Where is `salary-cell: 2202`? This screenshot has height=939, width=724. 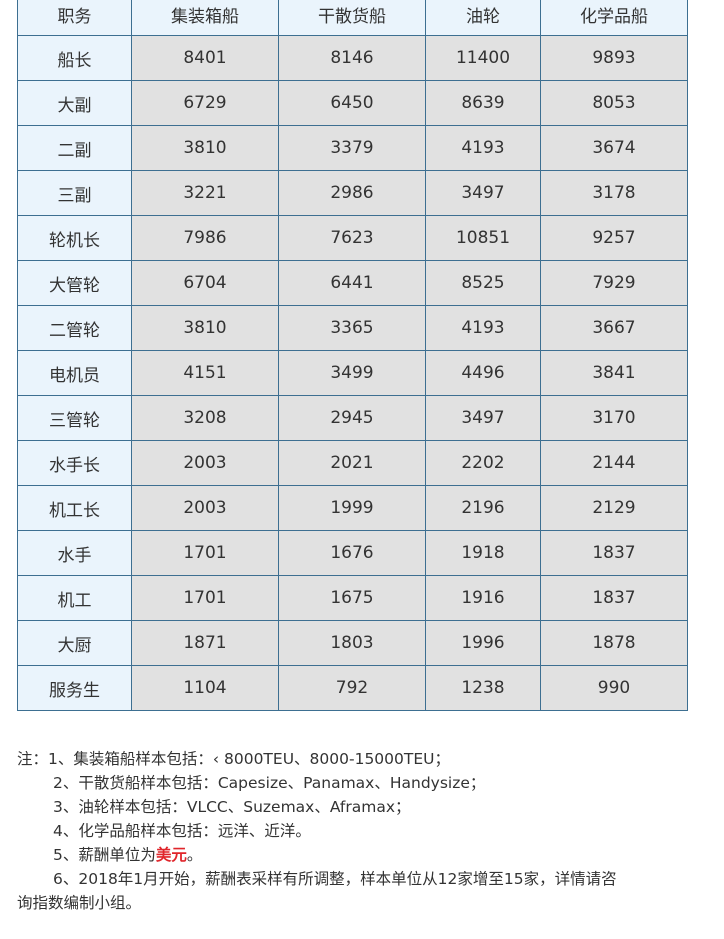
salary-cell: 2202 is located at coordinates (483, 463).